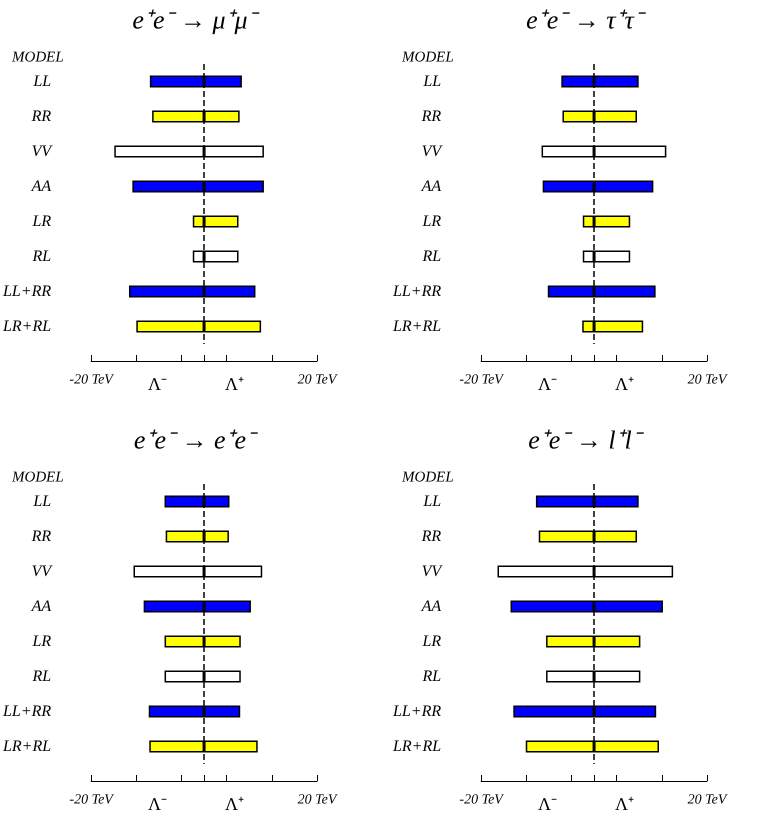 Image resolution: width=779 pixels, height=823 pixels. I want to click on chart-title: e⁺e⁻ → l⁺l⁻, so click(586, 440).